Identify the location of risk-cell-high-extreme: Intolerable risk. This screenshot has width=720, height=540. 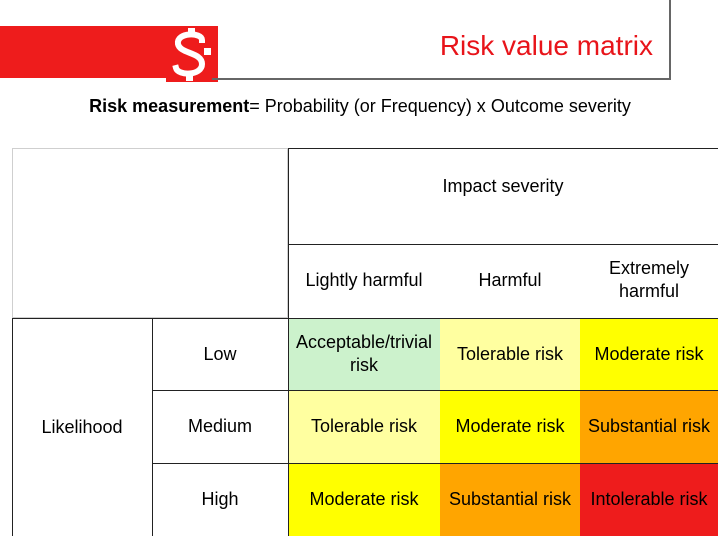
(649, 499).